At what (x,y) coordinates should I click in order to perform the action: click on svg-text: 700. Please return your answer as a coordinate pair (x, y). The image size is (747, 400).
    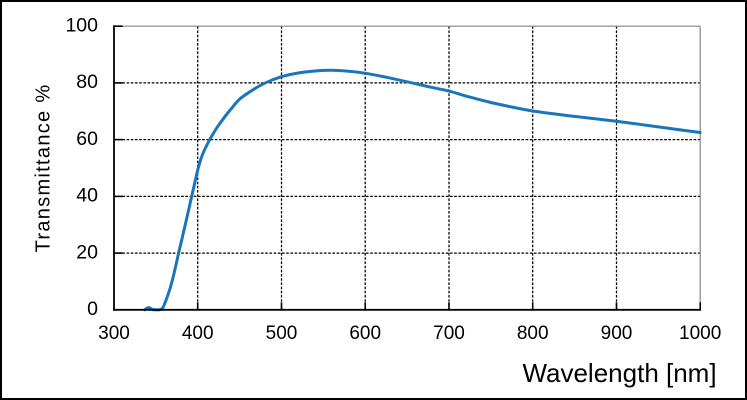
    Looking at the image, I should click on (449, 333).